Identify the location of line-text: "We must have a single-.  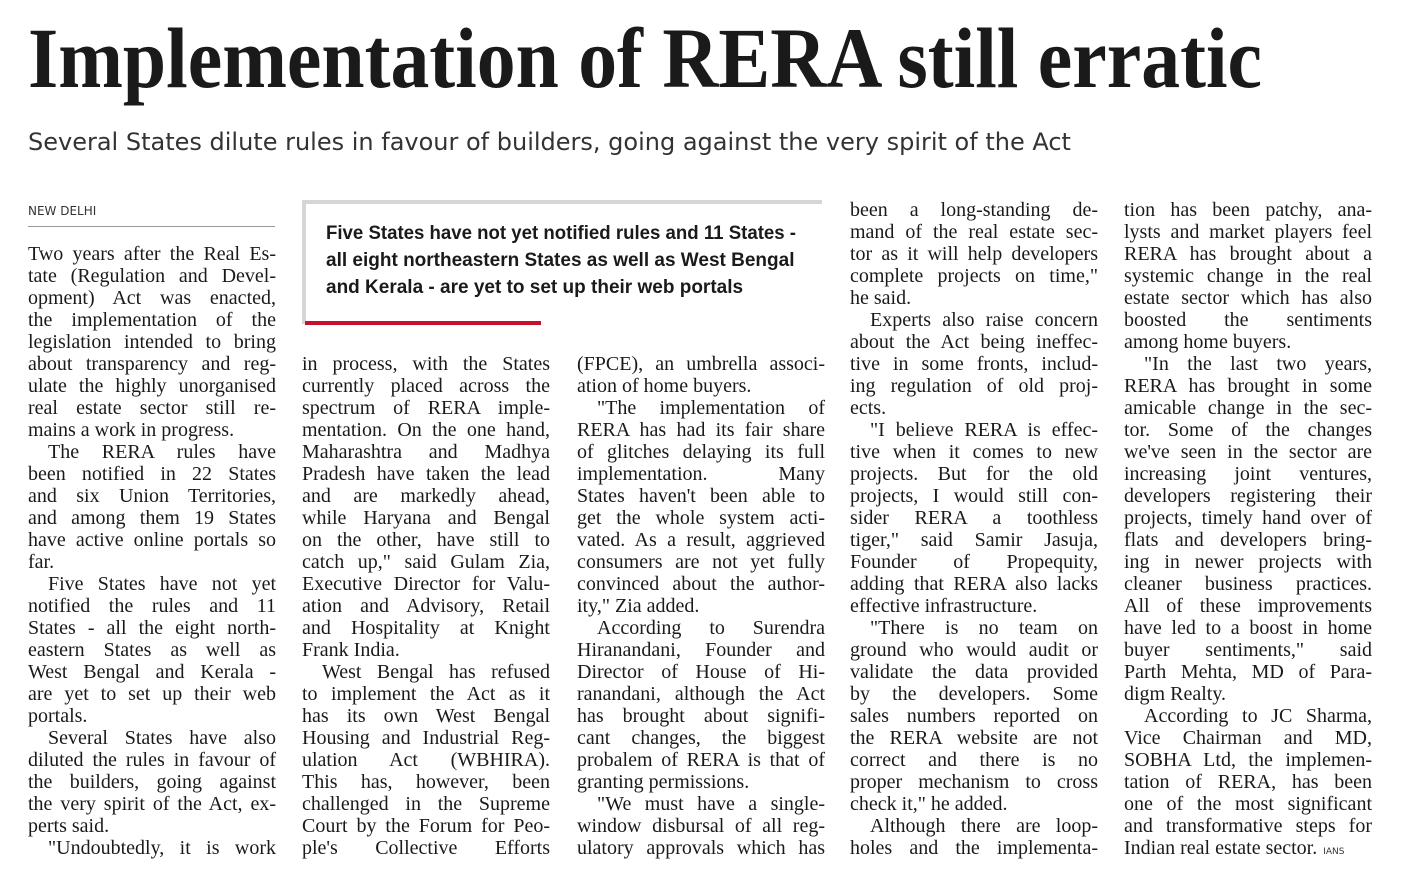
(711, 804).